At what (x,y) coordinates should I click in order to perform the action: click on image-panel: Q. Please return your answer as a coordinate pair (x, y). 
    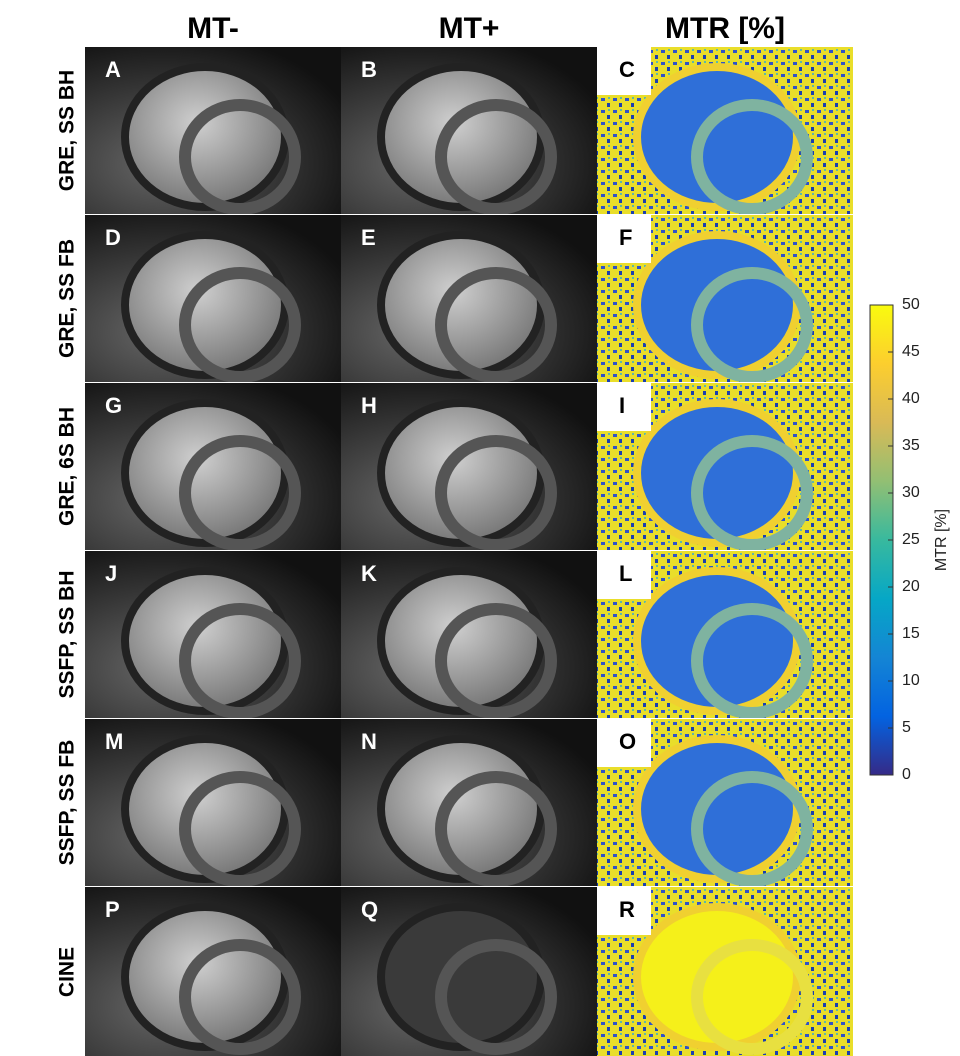
    Looking at the image, I should click on (469, 971).